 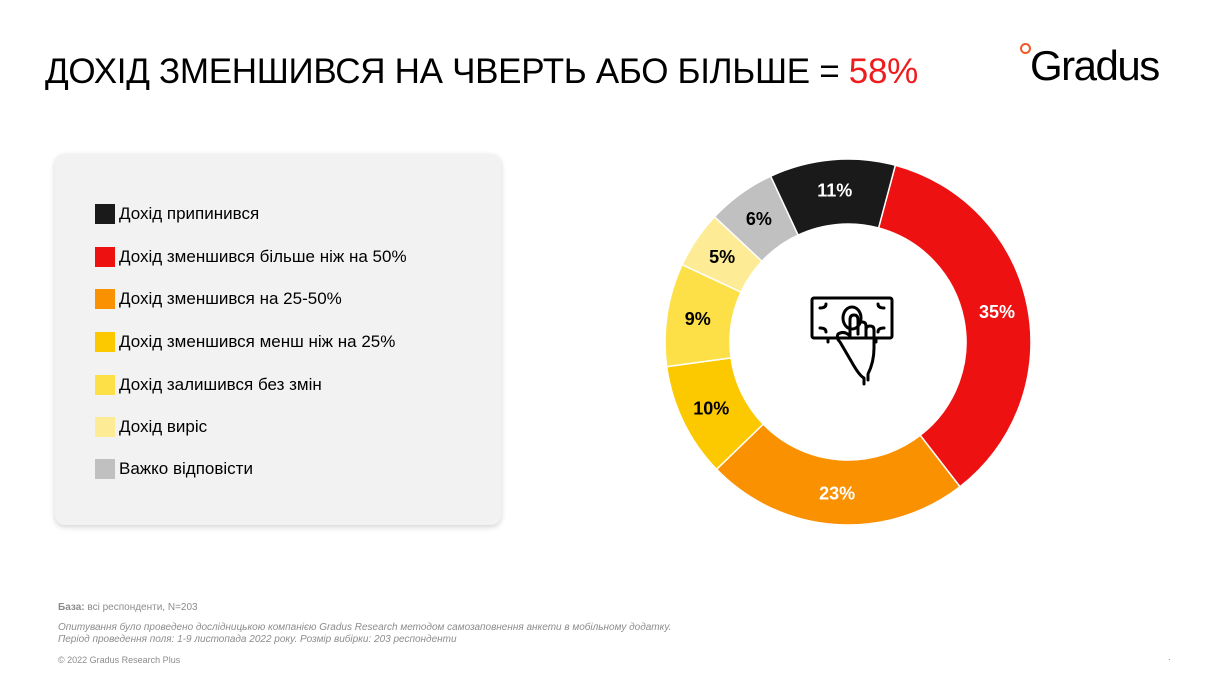 I want to click on footer-base-label: База:, so click(x=71, y=607).